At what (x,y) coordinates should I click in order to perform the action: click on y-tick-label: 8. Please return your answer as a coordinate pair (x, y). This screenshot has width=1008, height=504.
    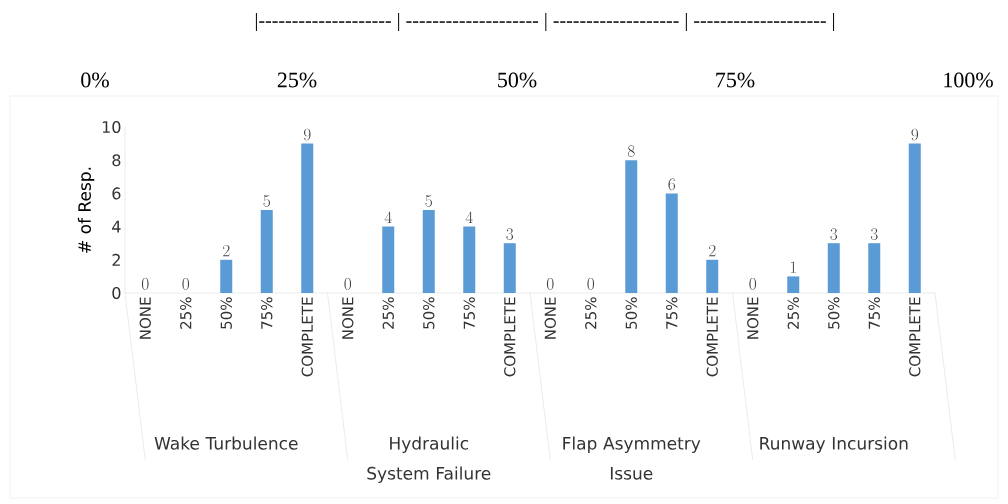
    Looking at the image, I should click on (116, 160).